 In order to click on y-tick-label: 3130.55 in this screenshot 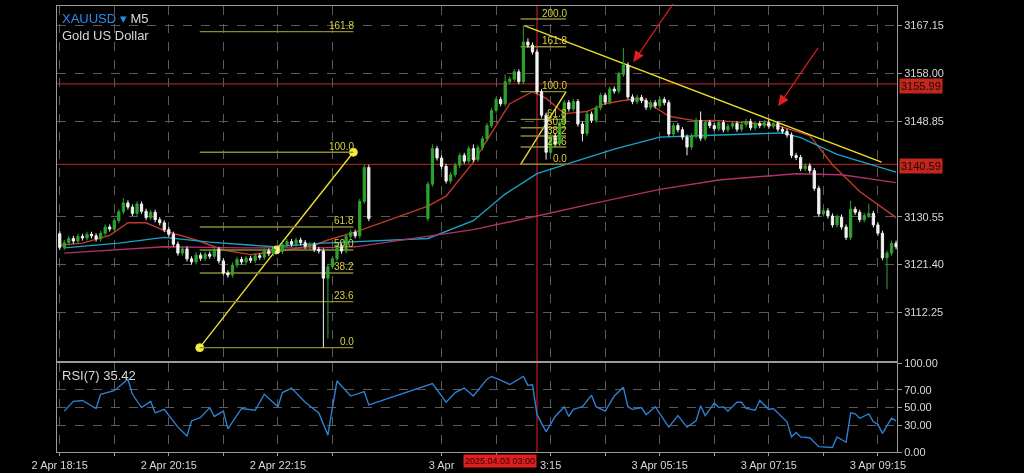, I will do `click(924, 216)`.